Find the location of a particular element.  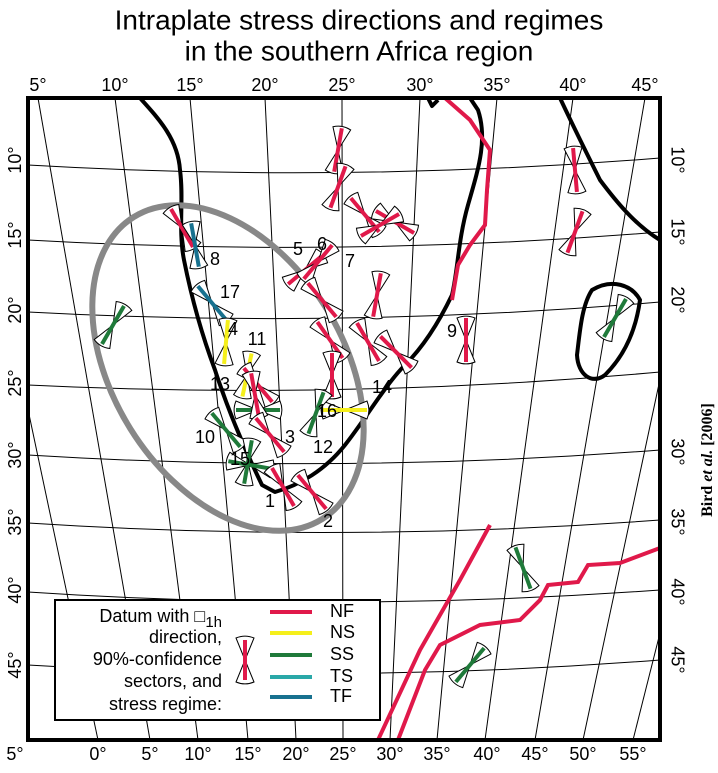

site-label: 7 is located at coordinates (350, 261).